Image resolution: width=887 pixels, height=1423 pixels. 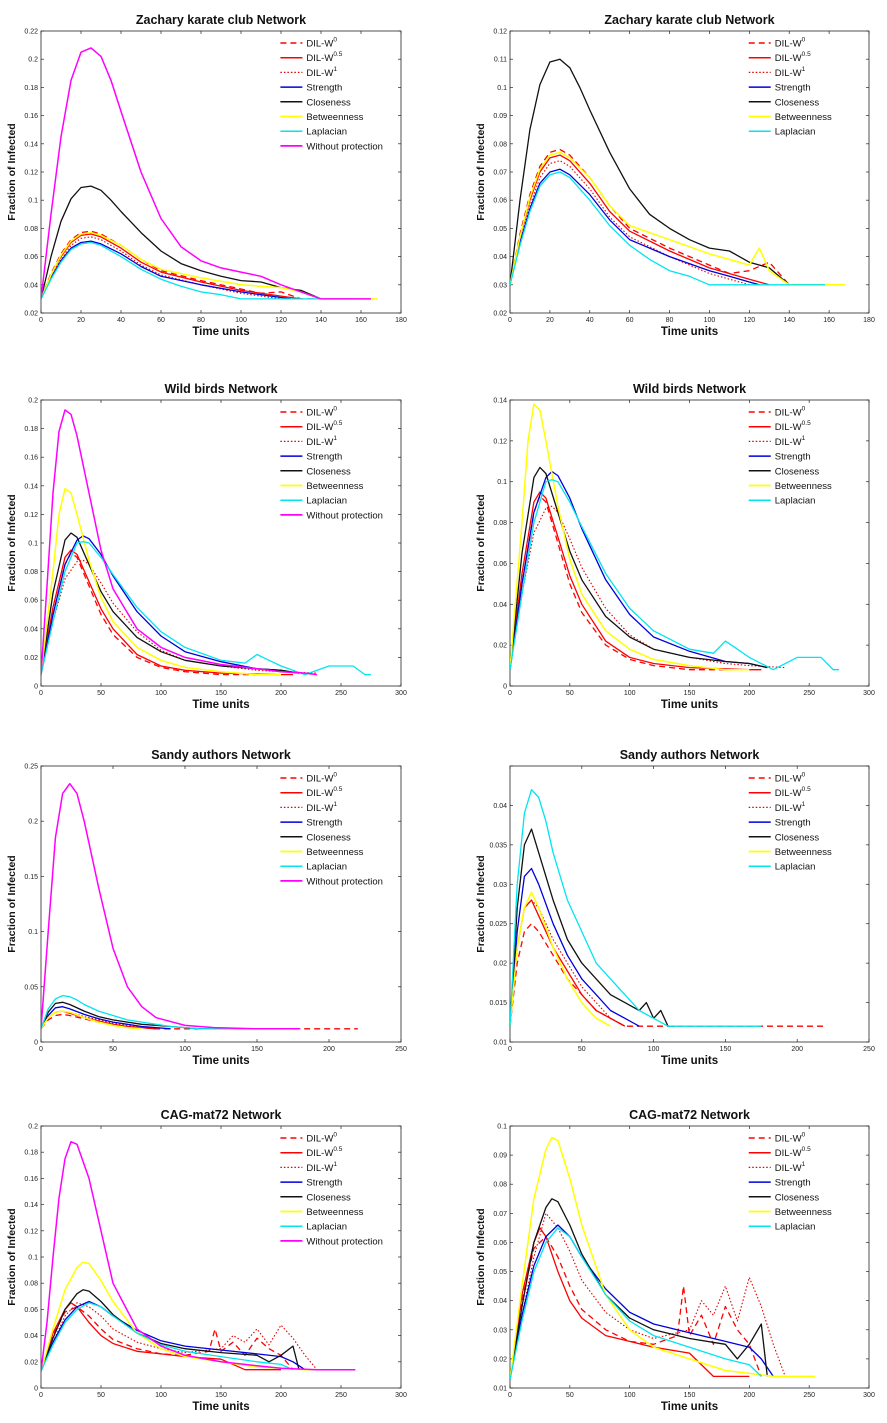 What do you see at coordinates (869, 693) in the screenshot?
I see `x-tick-label: 300` at bounding box center [869, 693].